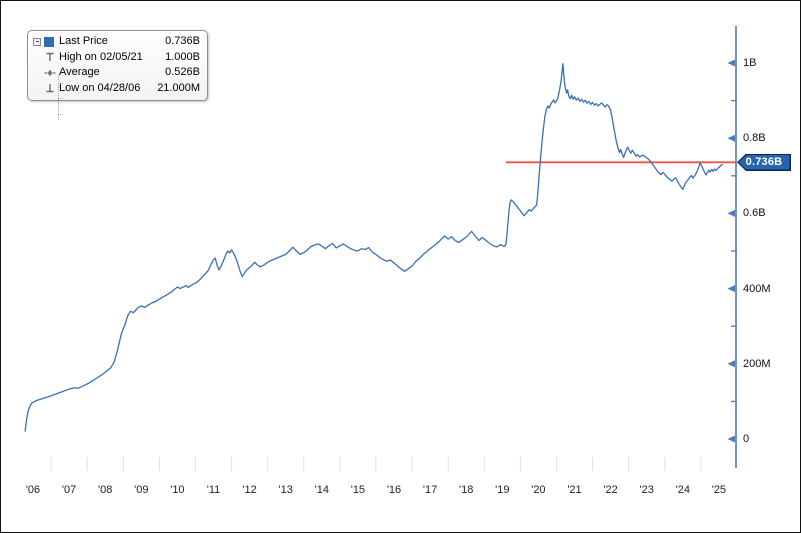 The image size is (801, 533). Describe the element at coordinates (182, 56) in the screenshot. I see `legend-value: 1.000B` at that location.